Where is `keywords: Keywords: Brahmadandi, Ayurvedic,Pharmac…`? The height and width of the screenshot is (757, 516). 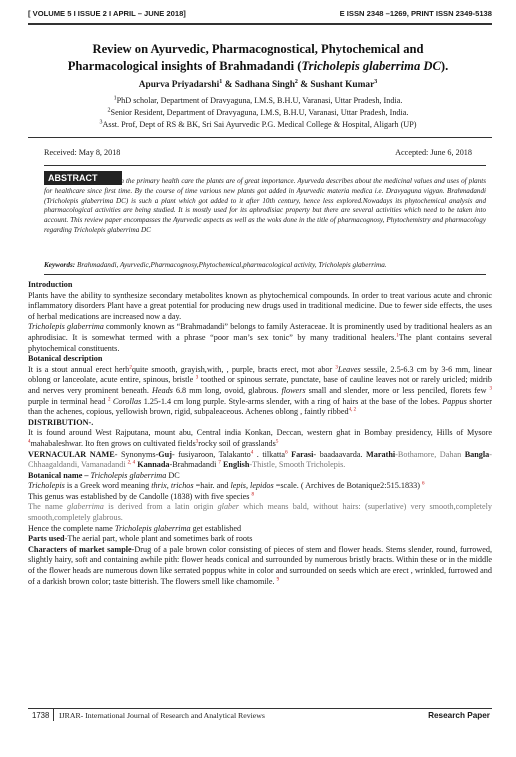
keywords: Keywords: Brahmadandi, Ayurvedic,Pharmac… is located at coordinates (265, 265).